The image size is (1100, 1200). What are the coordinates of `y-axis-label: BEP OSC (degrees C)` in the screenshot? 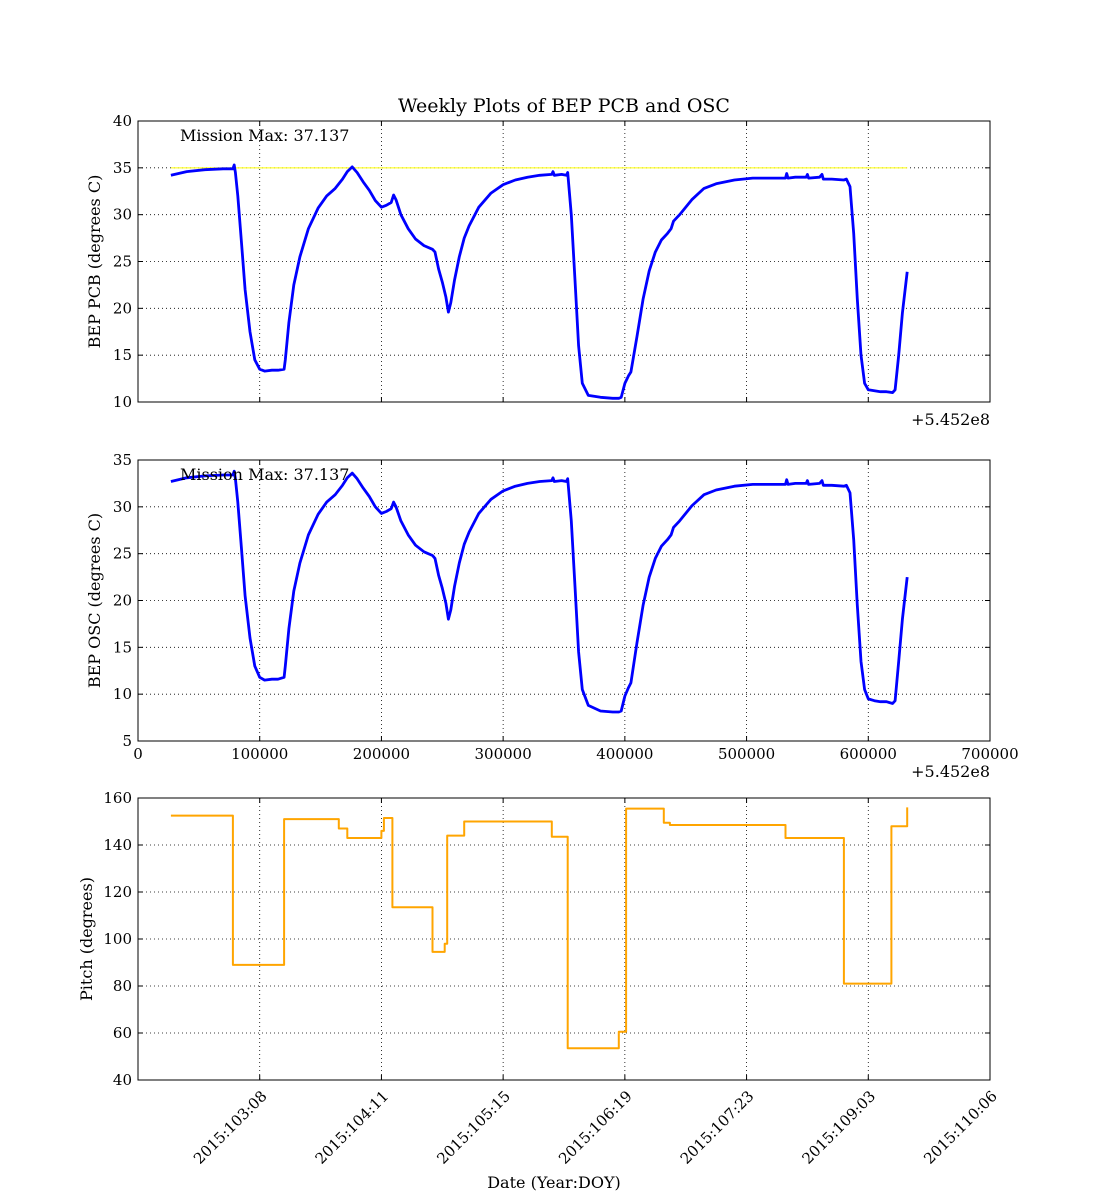 It's located at (94, 600).